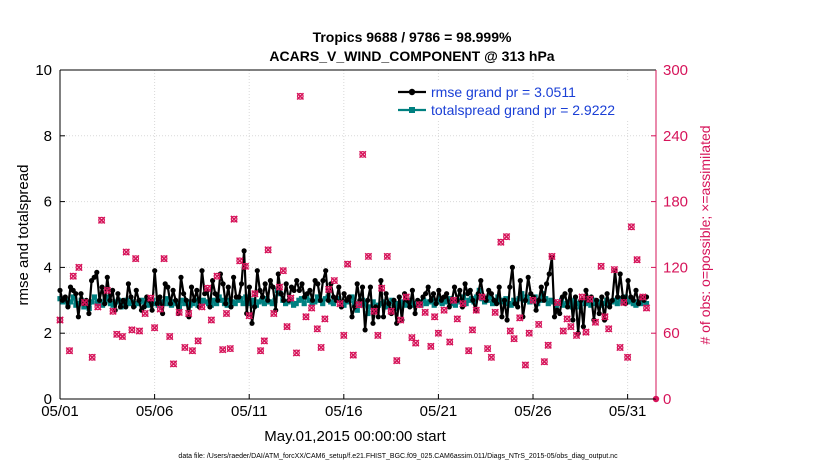 The image size is (830, 475). Describe the element at coordinates (411, 56) in the screenshot. I see `chart-title-line2: ACARS_V_WIND_COMPONENT @ 313 hPa` at that location.